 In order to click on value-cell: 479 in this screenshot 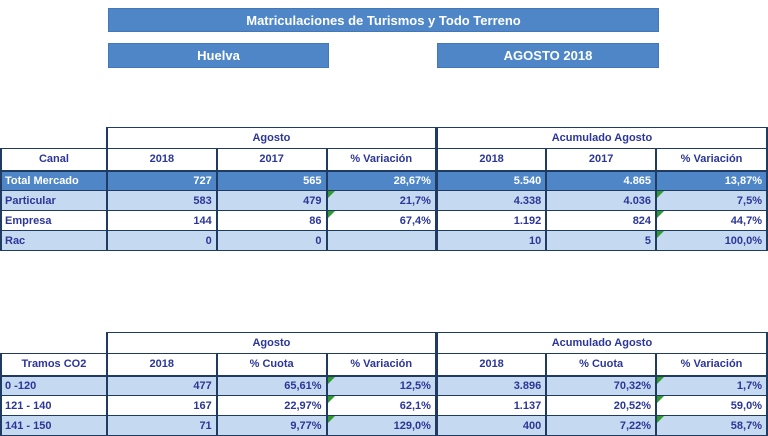, I will do `click(271, 200)`.